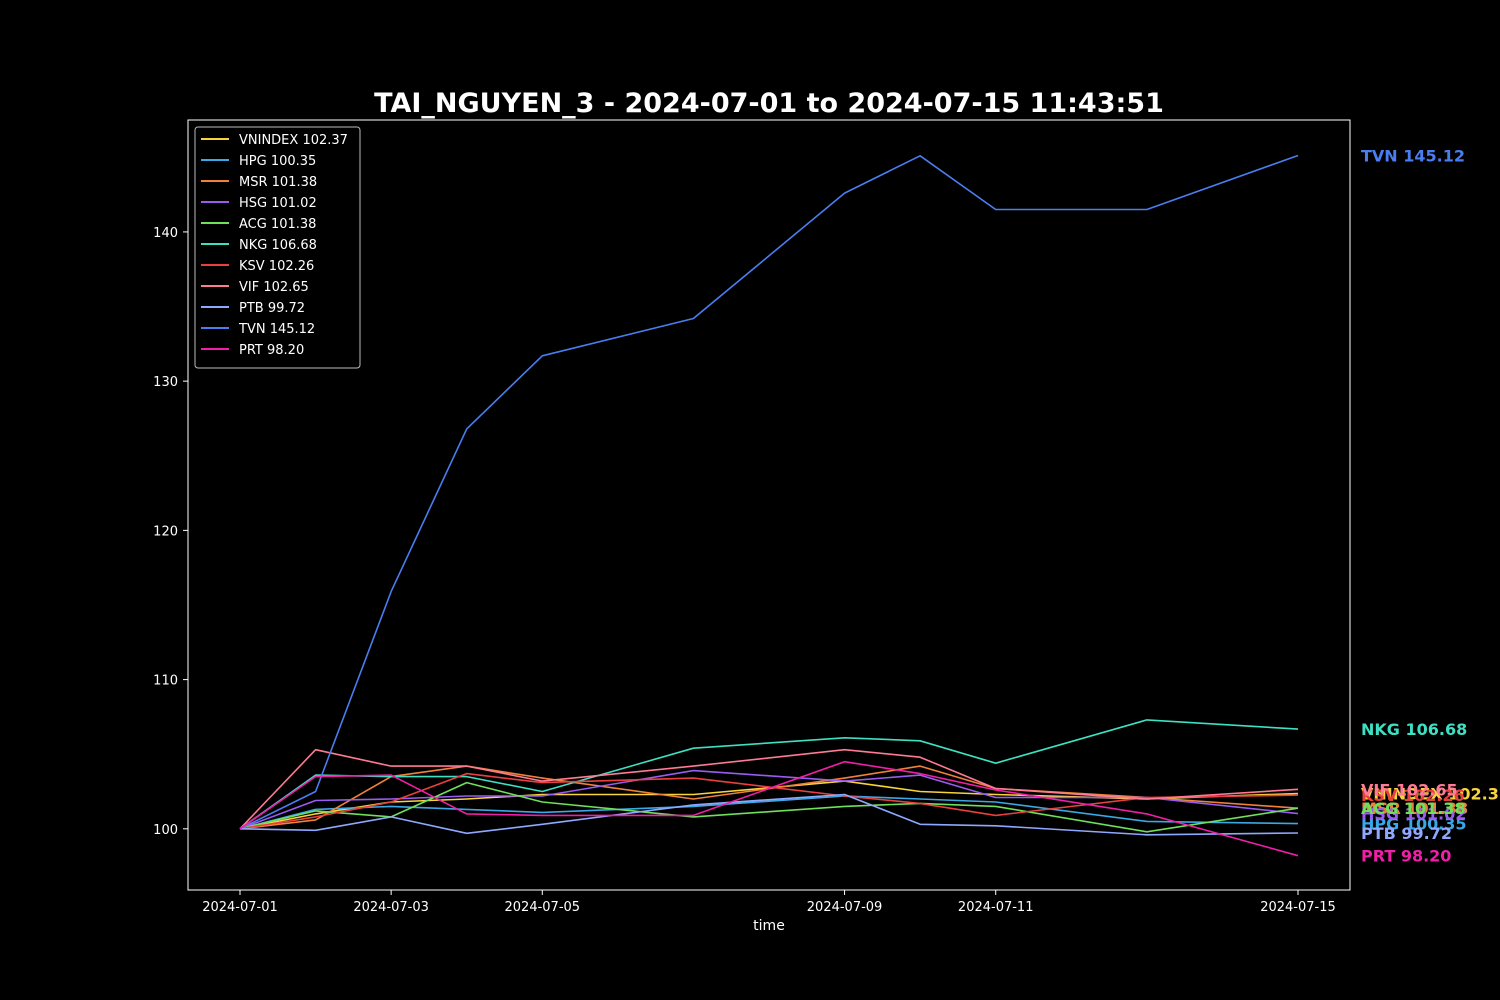 The width and height of the screenshot is (1500, 1000). Describe the element at coordinates (996, 907) in the screenshot. I see `x-tick-label: 2024-07-11` at that location.